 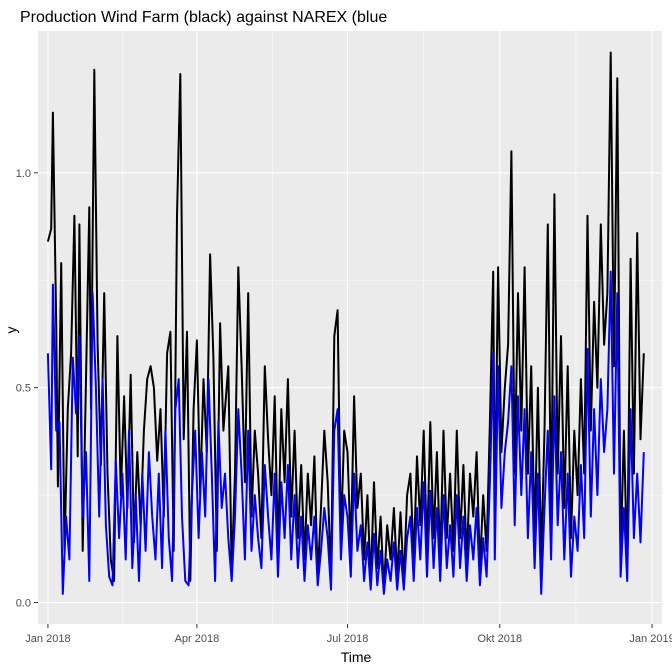 I want to click on x-tick-label: Jul 2018, so click(x=348, y=639).